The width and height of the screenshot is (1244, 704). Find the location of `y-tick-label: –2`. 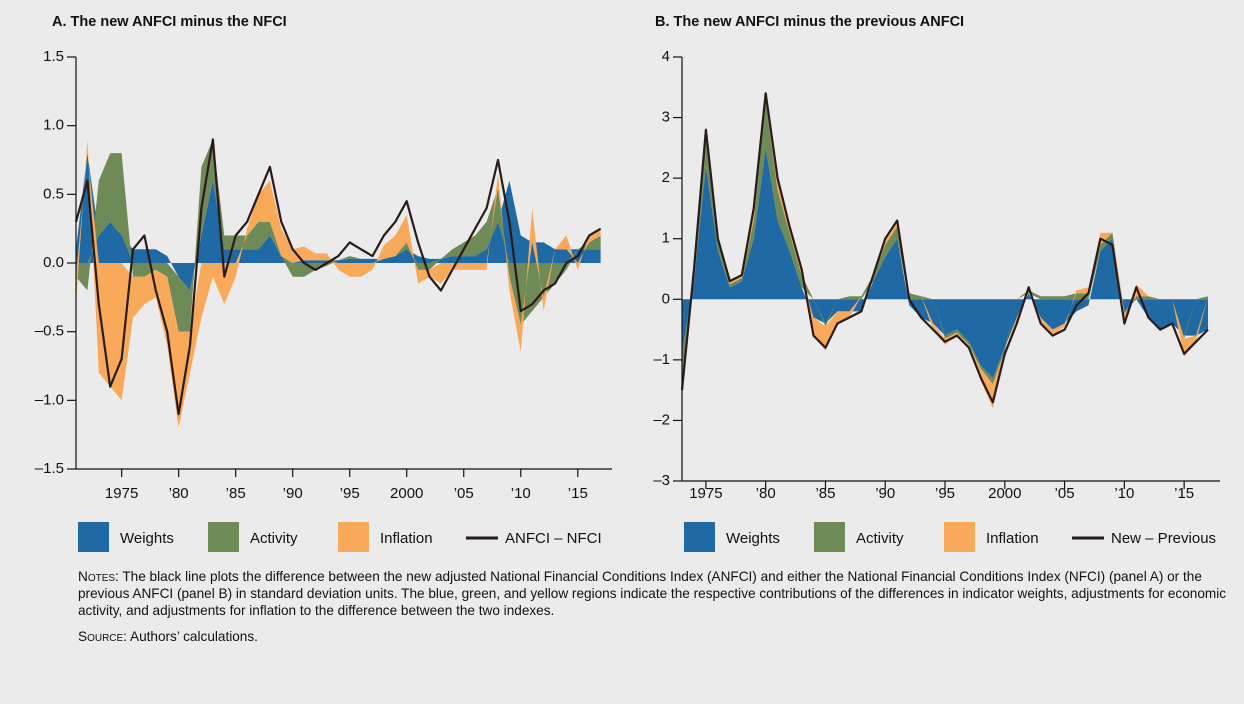

y-tick-label: –2 is located at coordinates (661, 419).